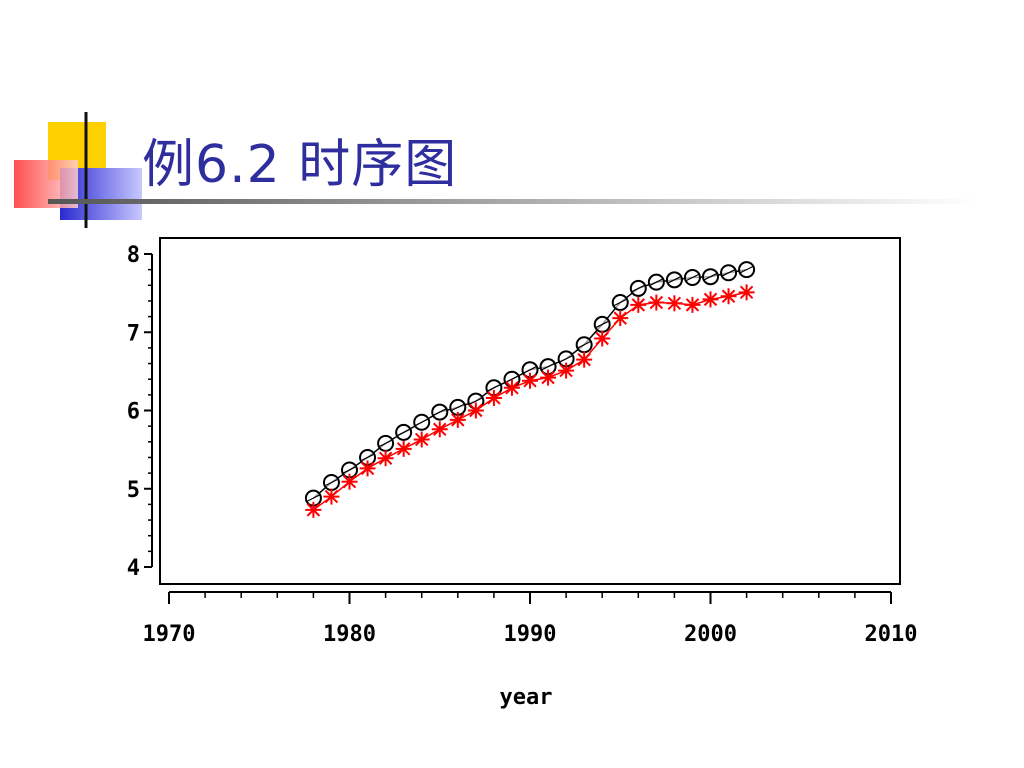 This screenshot has height=768, width=1024. What do you see at coordinates (526, 697) in the screenshot?
I see `x-axis-title: year` at bounding box center [526, 697].